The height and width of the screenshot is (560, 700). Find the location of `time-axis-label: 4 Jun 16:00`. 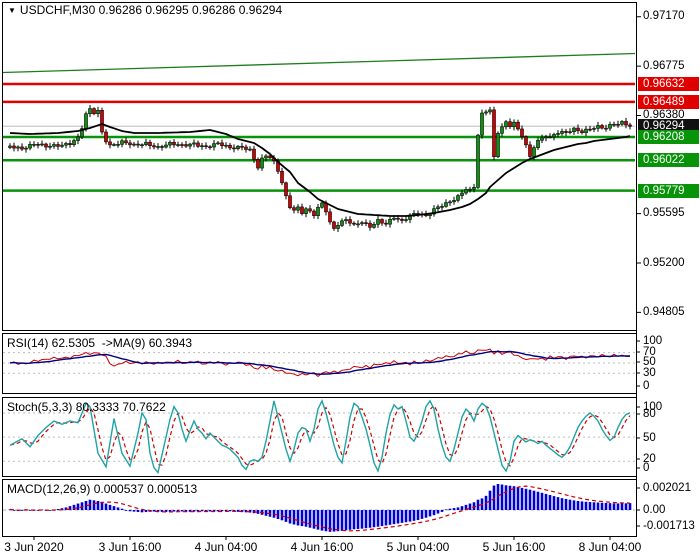

time-axis-label: 4 Jun 16:00 is located at coordinates (322, 547).